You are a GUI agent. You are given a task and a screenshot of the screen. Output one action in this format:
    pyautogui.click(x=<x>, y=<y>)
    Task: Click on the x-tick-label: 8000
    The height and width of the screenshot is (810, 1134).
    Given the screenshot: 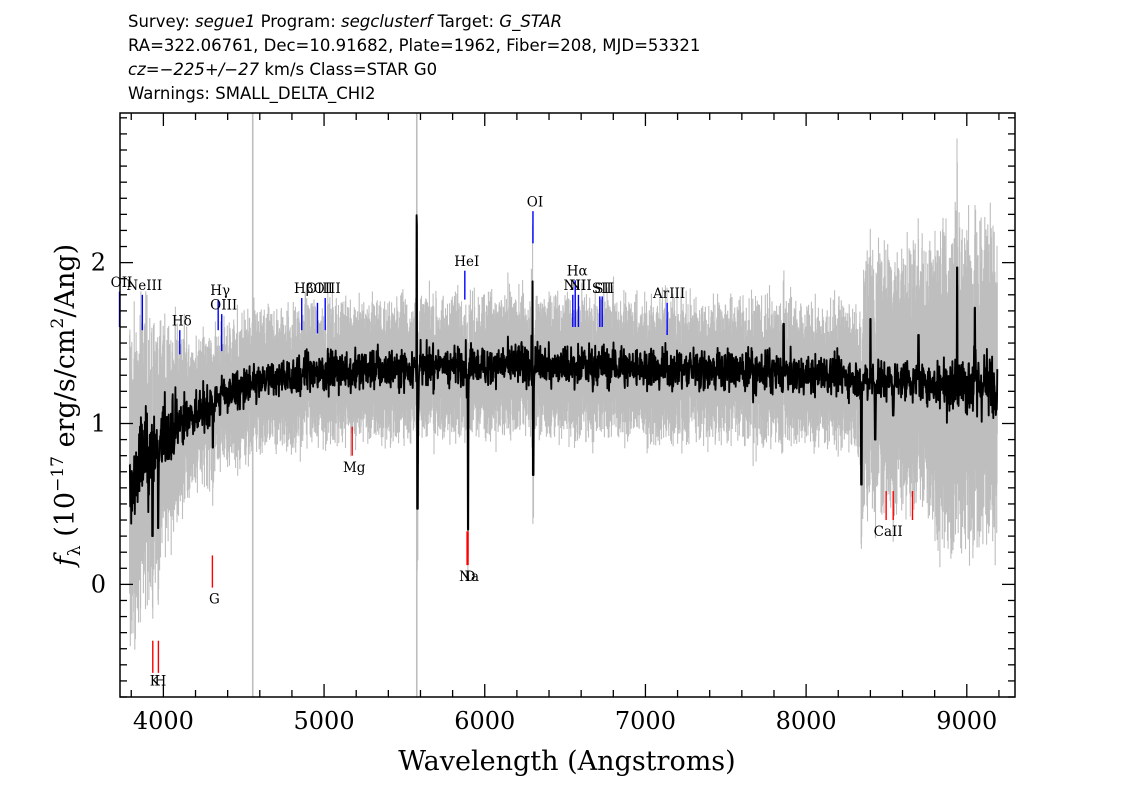 What is the action you would take?
    pyautogui.click(x=806, y=721)
    